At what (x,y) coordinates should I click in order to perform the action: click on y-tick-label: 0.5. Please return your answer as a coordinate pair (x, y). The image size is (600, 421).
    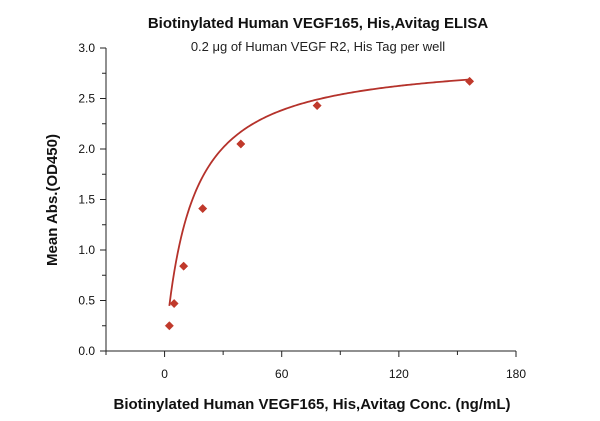
    Looking at the image, I should click on (86, 301).